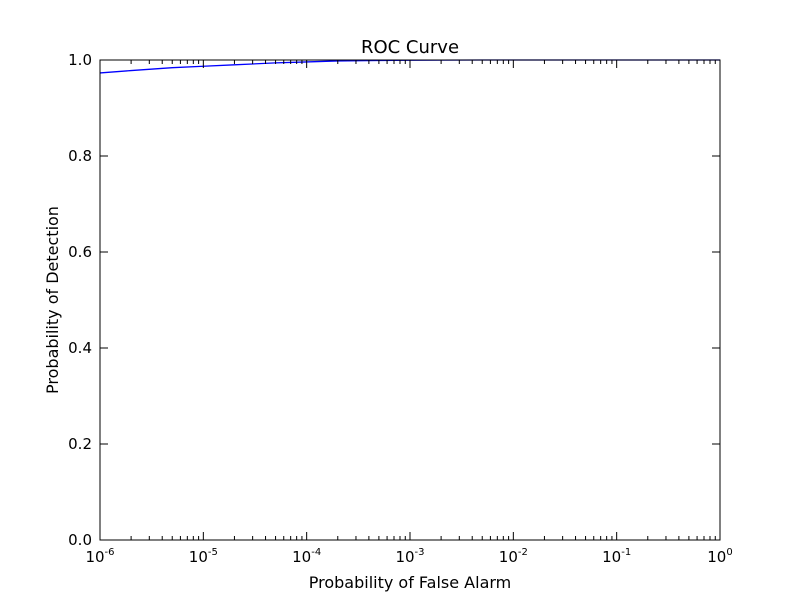 The width and height of the screenshot is (800, 600). I want to click on x-tick-label: 10⁻¹, so click(616, 556).